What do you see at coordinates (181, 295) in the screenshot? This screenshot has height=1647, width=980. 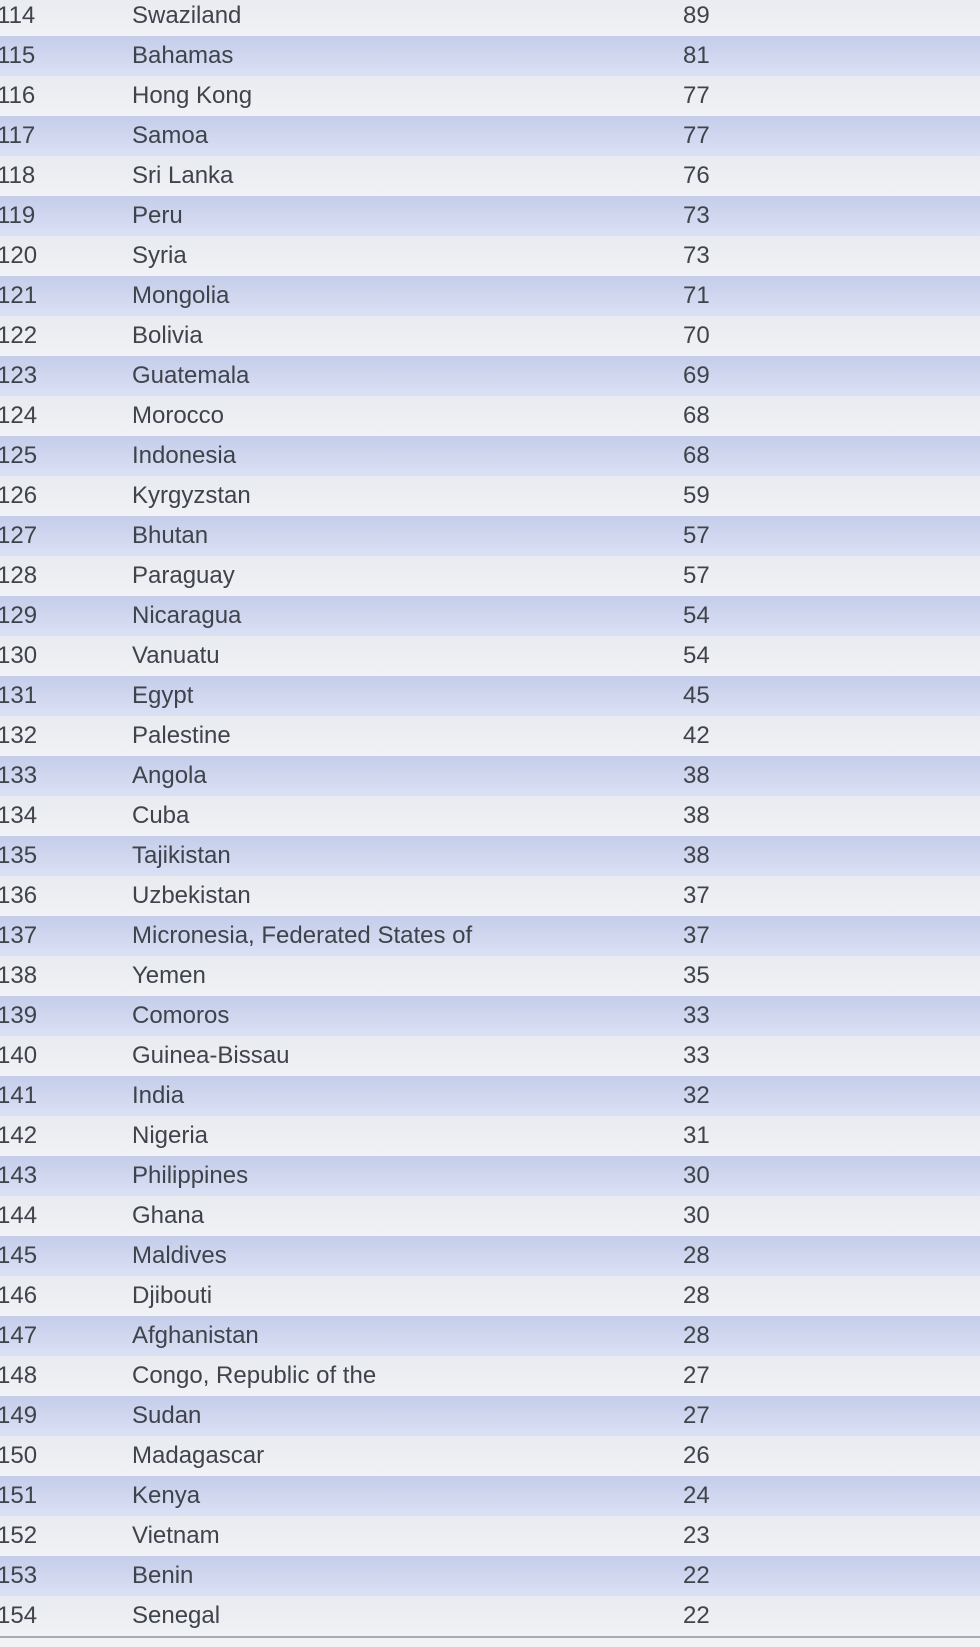 I see `country-cell: Mongolia` at bounding box center [181, 295].